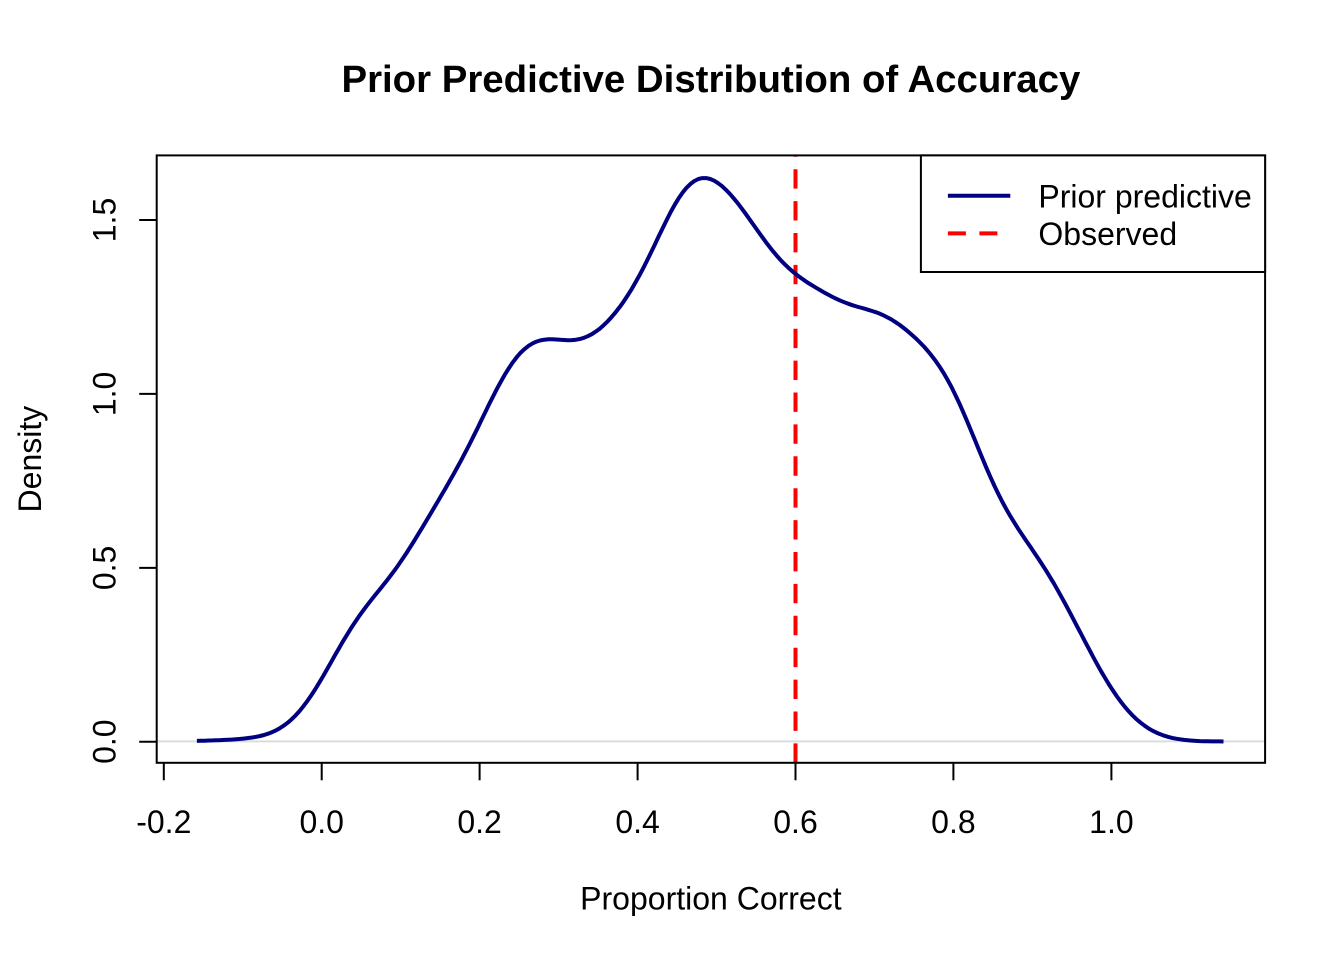 This screenshot has width=1344, height=960. I want to click on svg-text: 0.4, so click(637, 822).